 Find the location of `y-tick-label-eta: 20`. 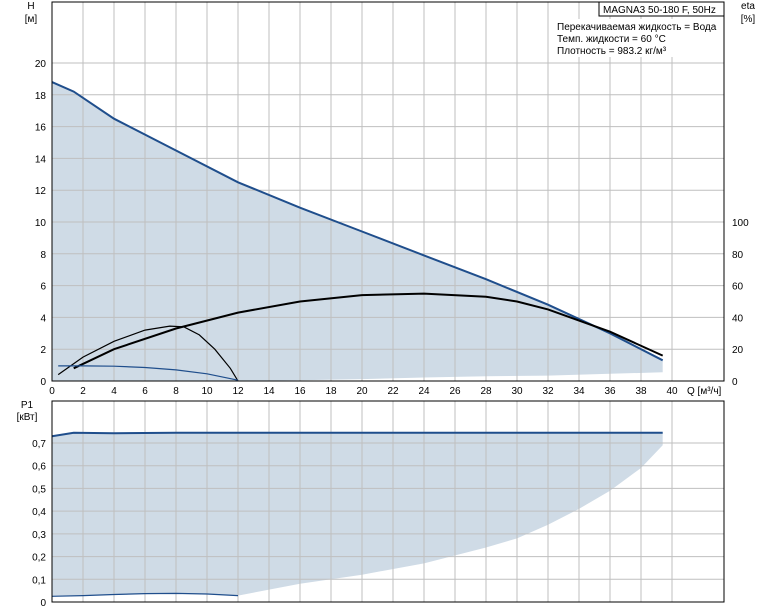

y-tick-label-eta: 20 is located at coordinates (738, 350).